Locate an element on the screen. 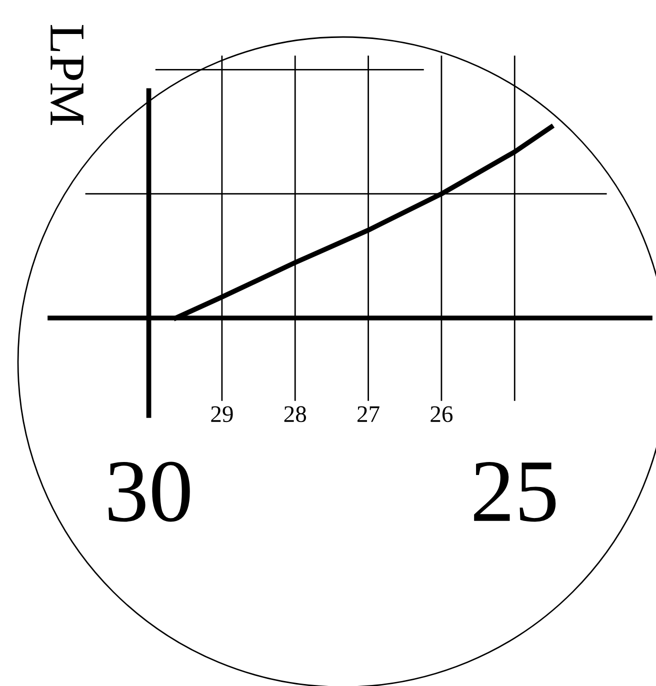  x-tick-label: 27 is located at coordinates (369, 414).